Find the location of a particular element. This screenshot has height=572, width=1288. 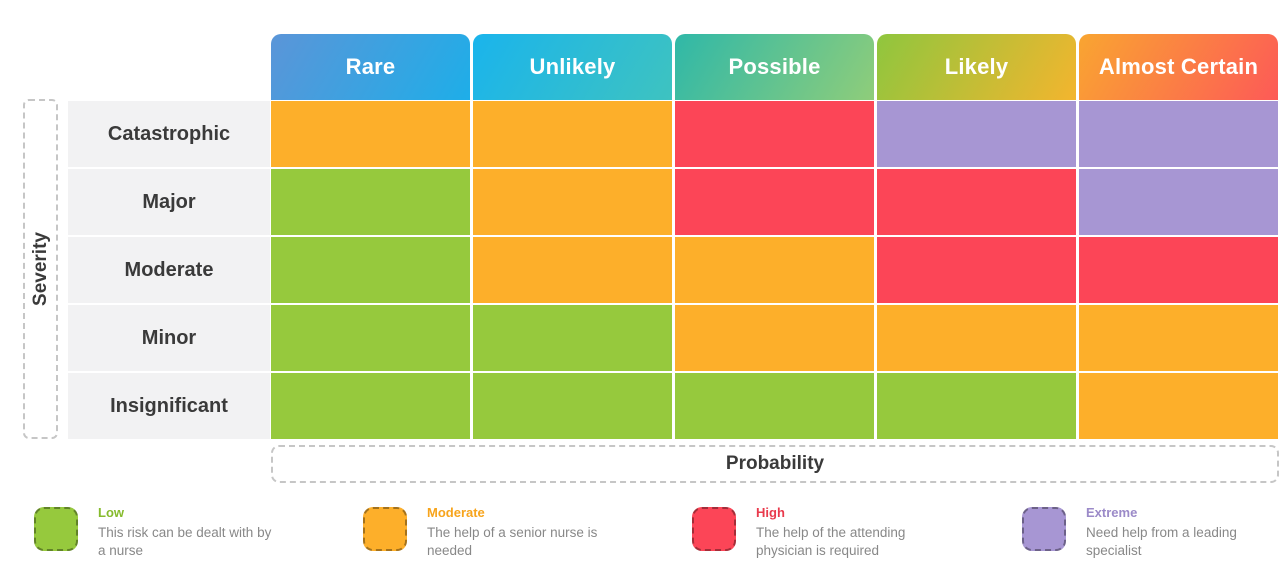

legend-description-low: This risk can be dealt with by a nurse is located at coordinates (185, 541).